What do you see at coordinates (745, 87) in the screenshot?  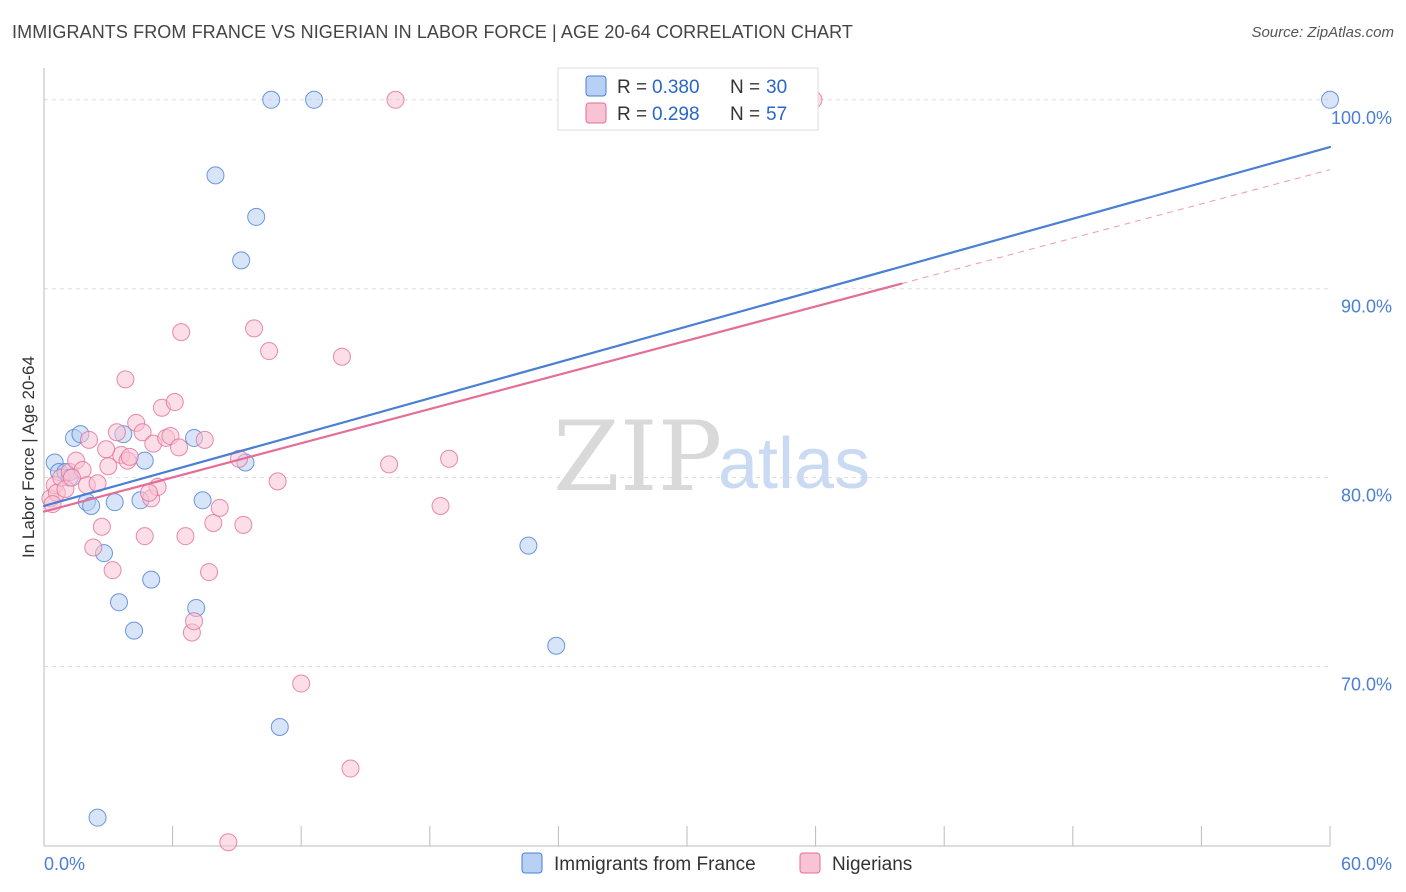 I see `legend-n-label-blue: N =` at bounding box center [745, 87].